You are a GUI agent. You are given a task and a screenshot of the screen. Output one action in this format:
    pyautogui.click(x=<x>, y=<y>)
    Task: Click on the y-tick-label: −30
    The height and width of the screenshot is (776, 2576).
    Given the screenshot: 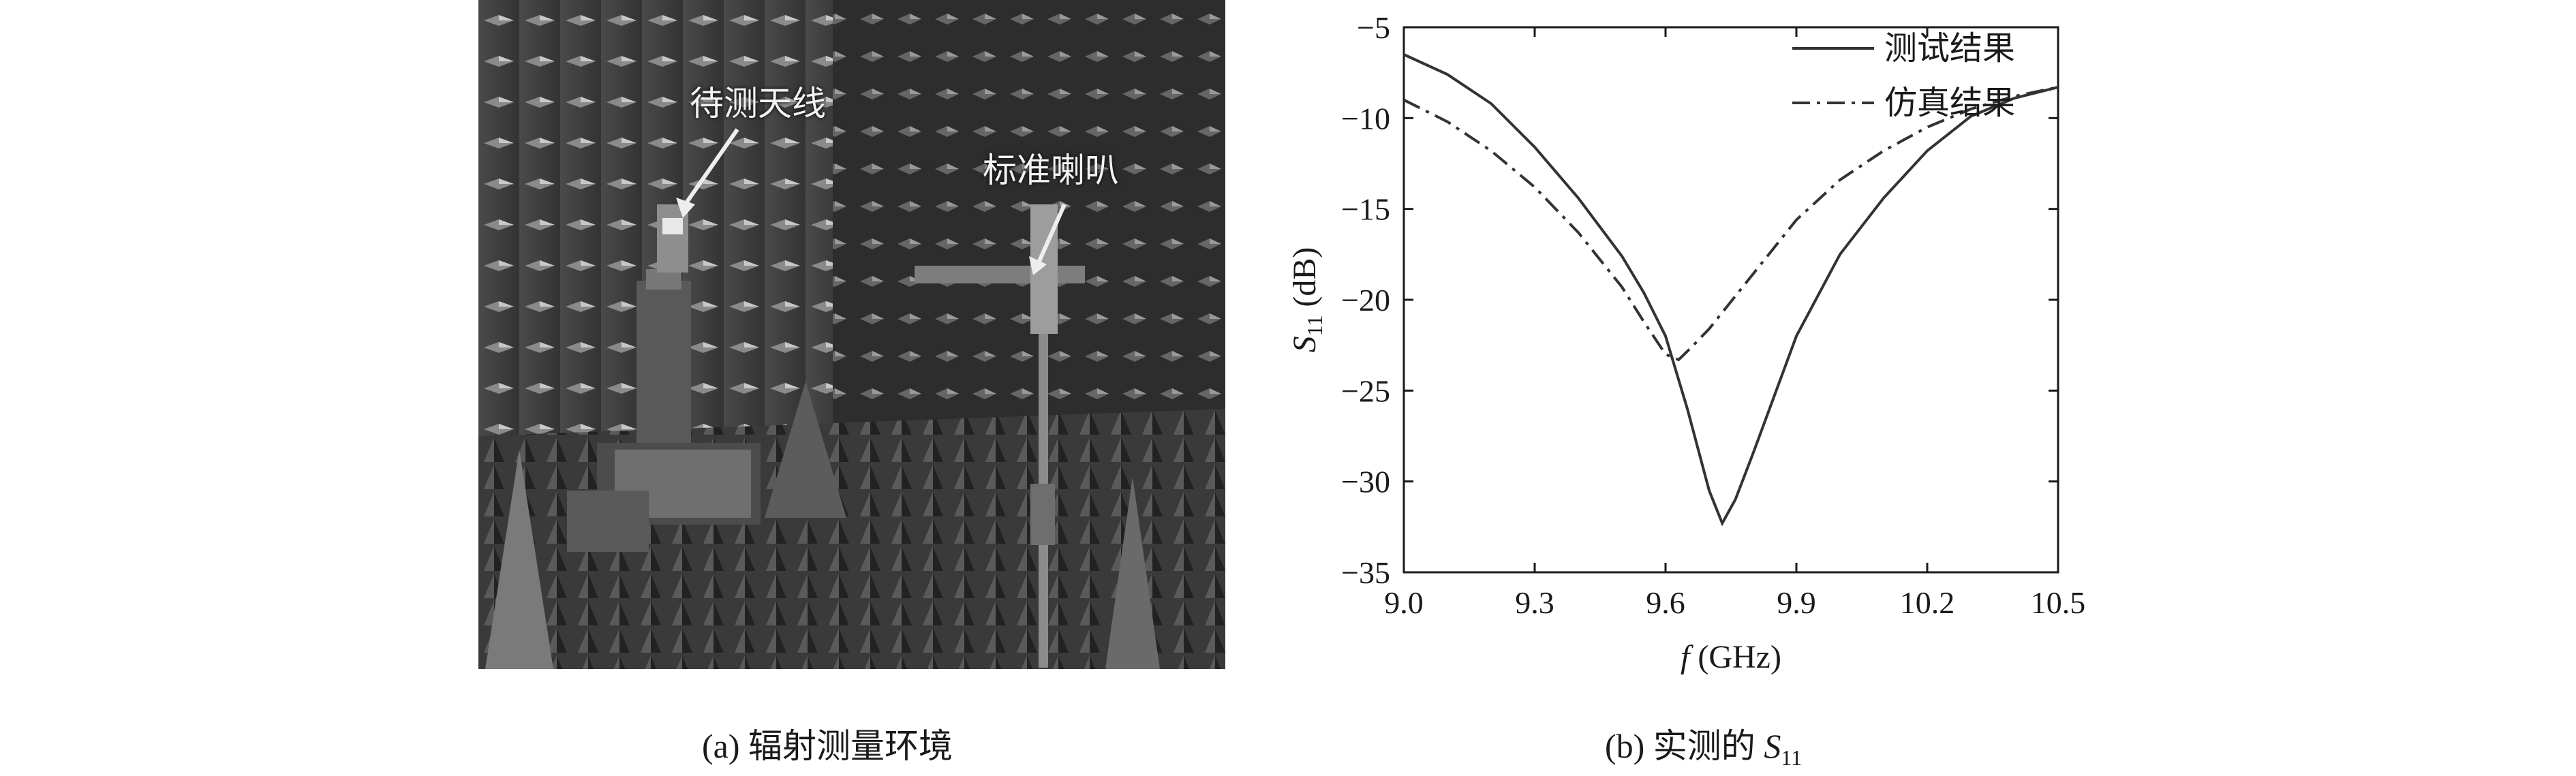 What is the action you would take?
    pyautogui.click(x=1365, y=482)
    